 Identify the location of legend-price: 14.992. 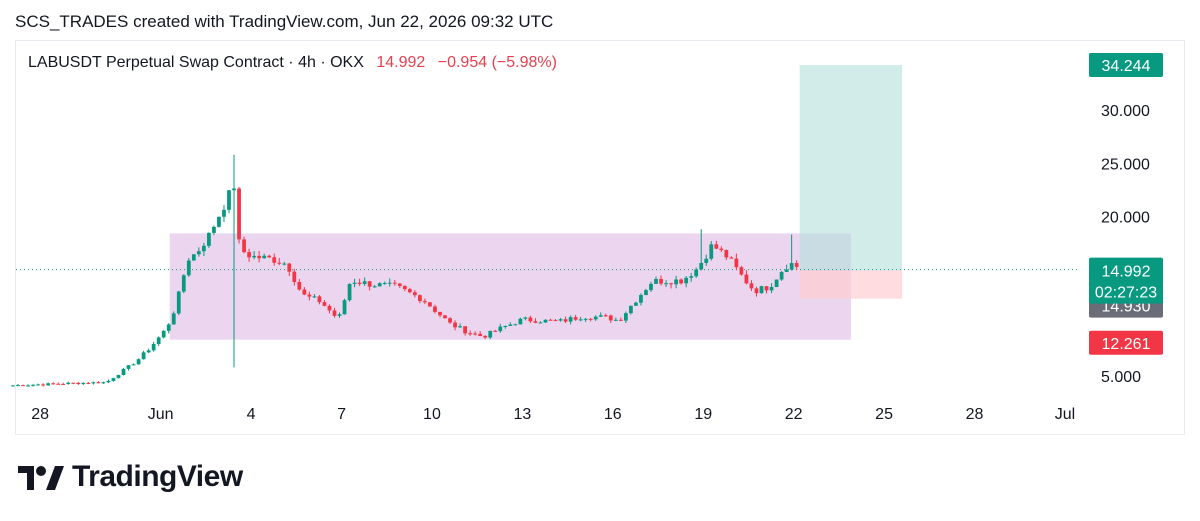
(401, 62).